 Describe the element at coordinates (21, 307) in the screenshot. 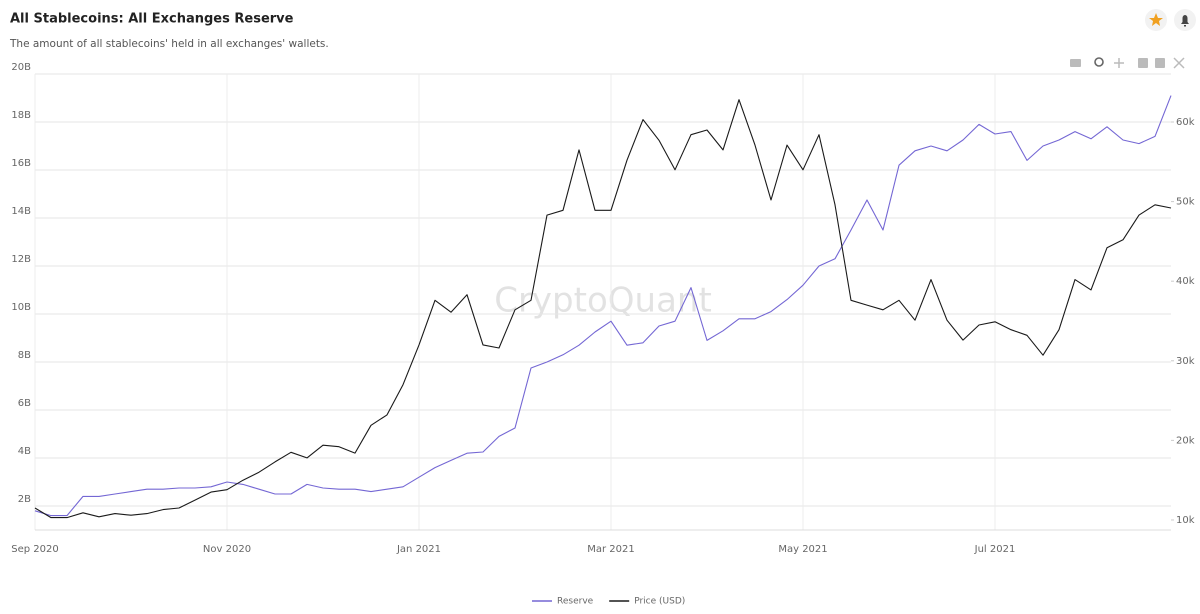

I see `y-tick-label: 10B` at that location.